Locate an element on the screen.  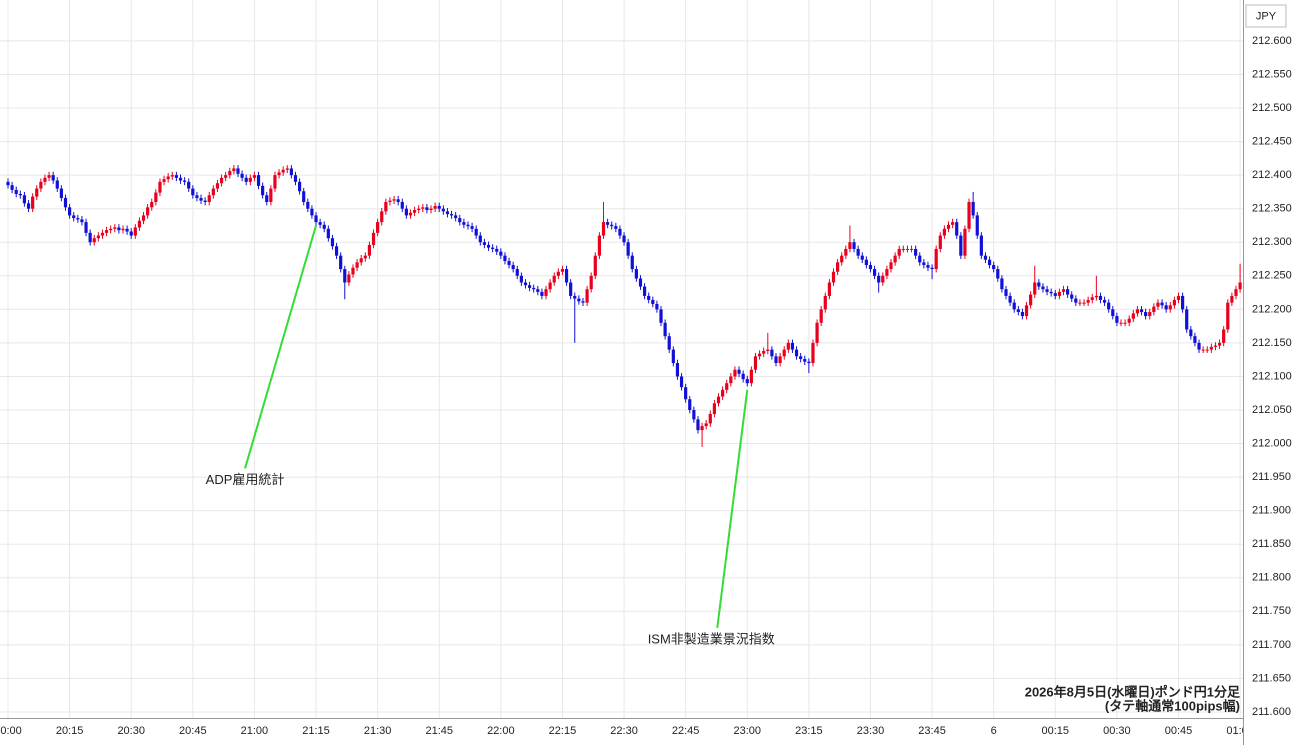
y-tick-label: 211.650 is located at coordinates (1271, 678).